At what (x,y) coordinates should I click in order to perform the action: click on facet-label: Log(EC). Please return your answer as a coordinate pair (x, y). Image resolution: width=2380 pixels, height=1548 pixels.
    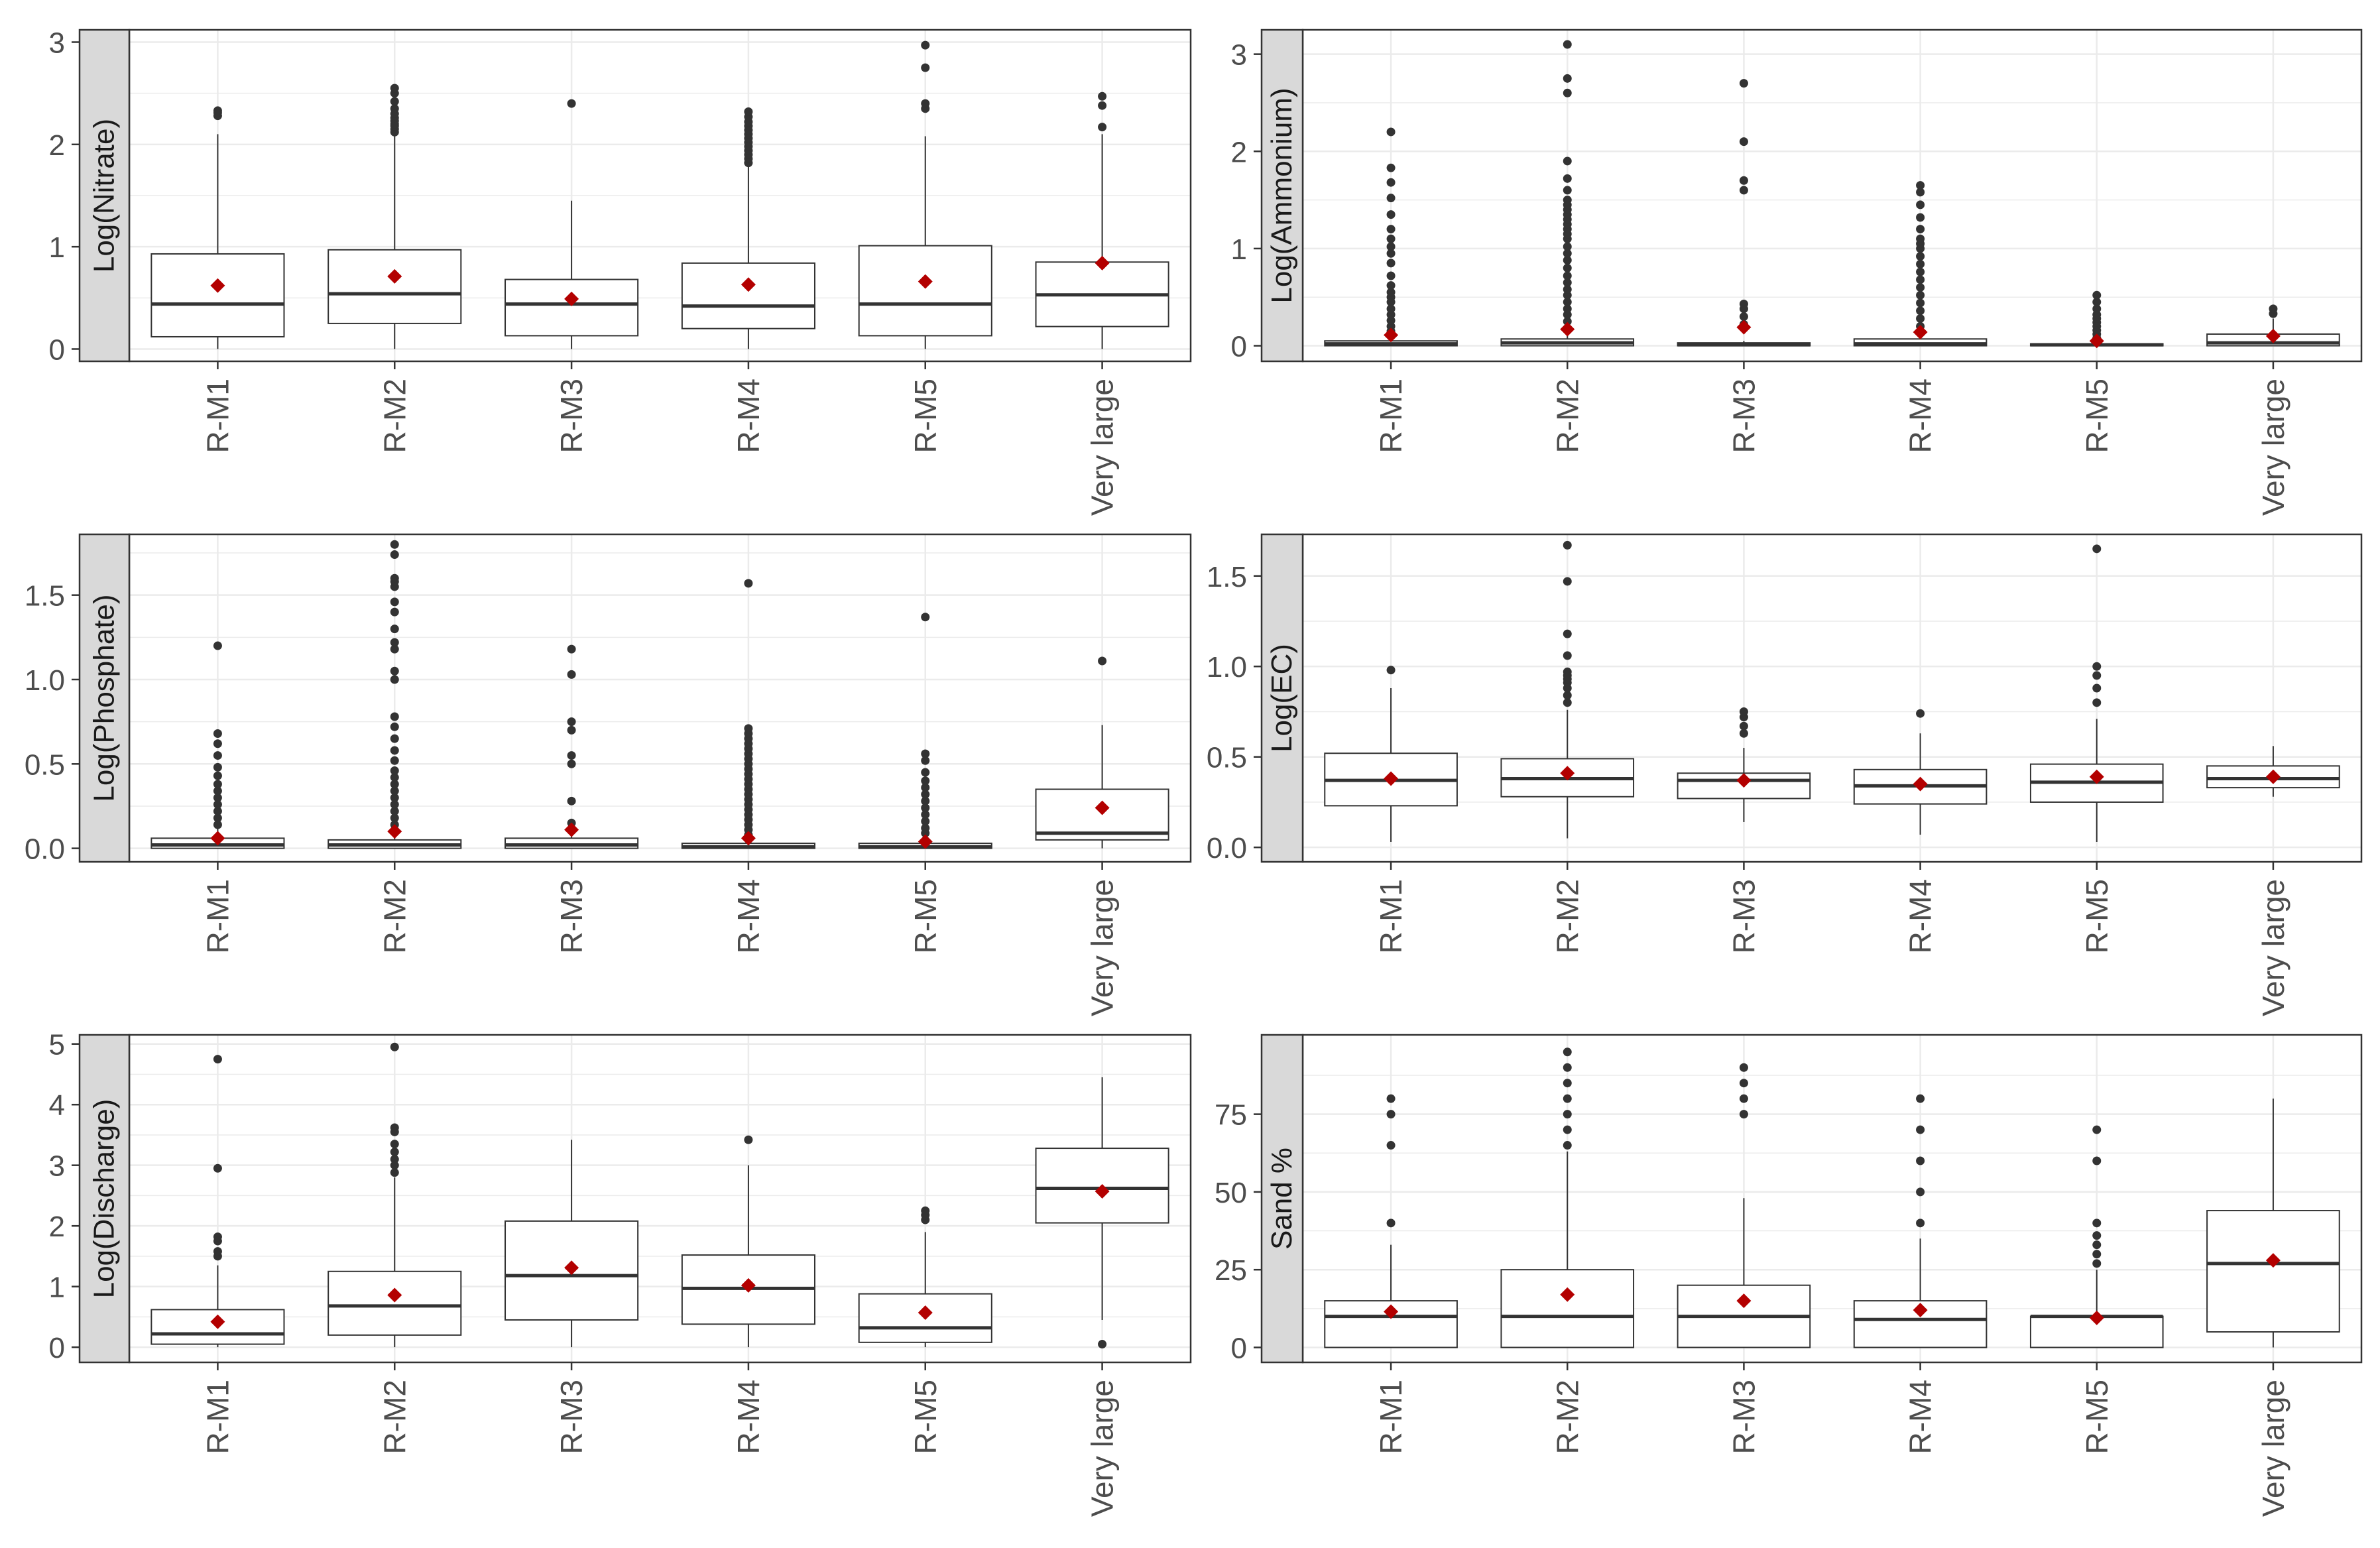
    Looking at the image, I should click on (1282, 698).